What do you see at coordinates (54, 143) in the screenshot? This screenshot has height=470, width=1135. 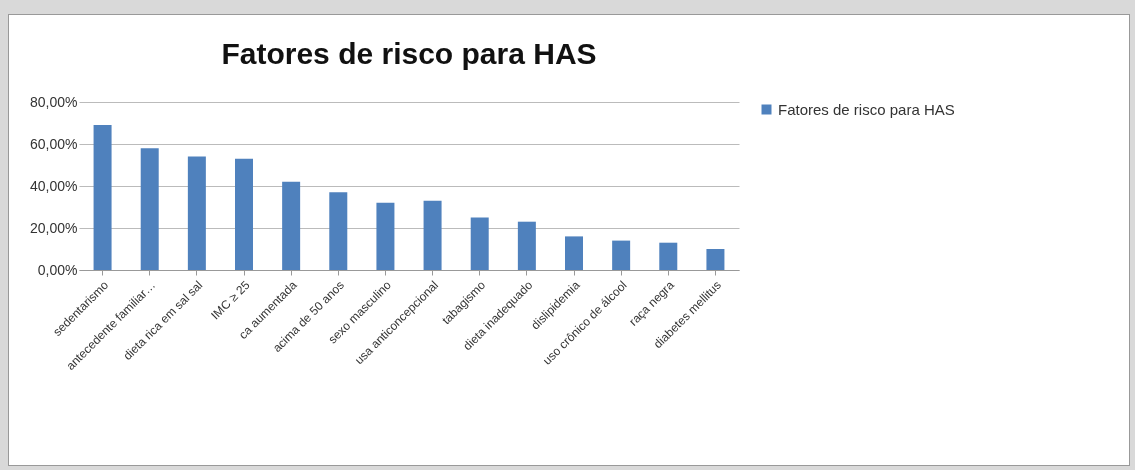 I see `y-tick-label: 60,00%` at bounding box center [54, 143].